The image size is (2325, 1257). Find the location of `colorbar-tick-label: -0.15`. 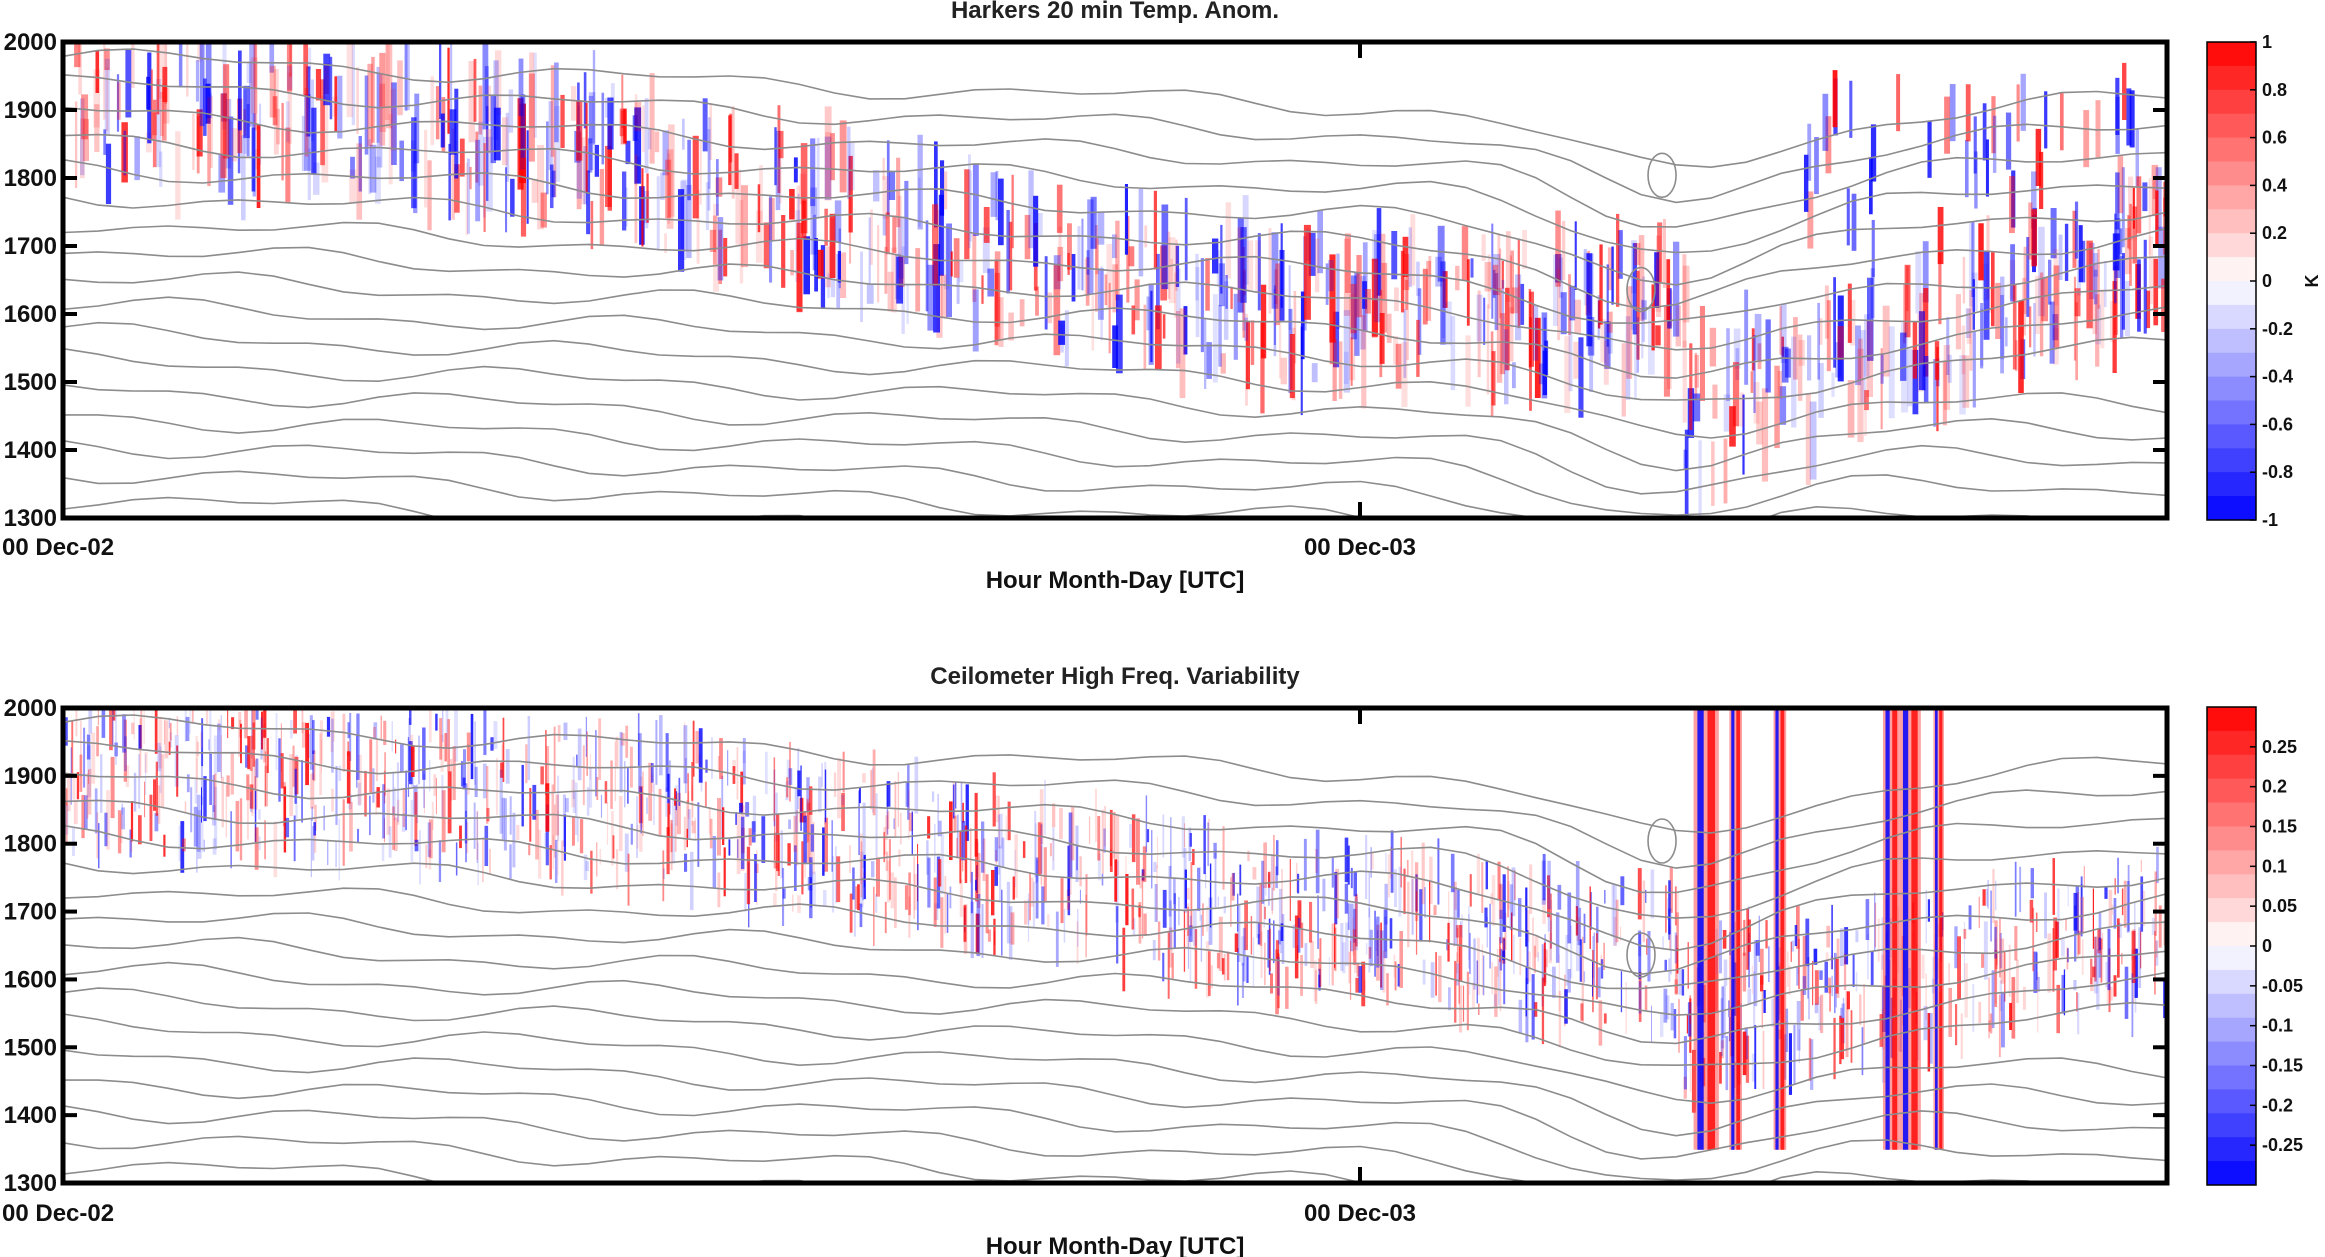

colorbar-tick-label: -0.15 is located at coordinates (2282, 1066).